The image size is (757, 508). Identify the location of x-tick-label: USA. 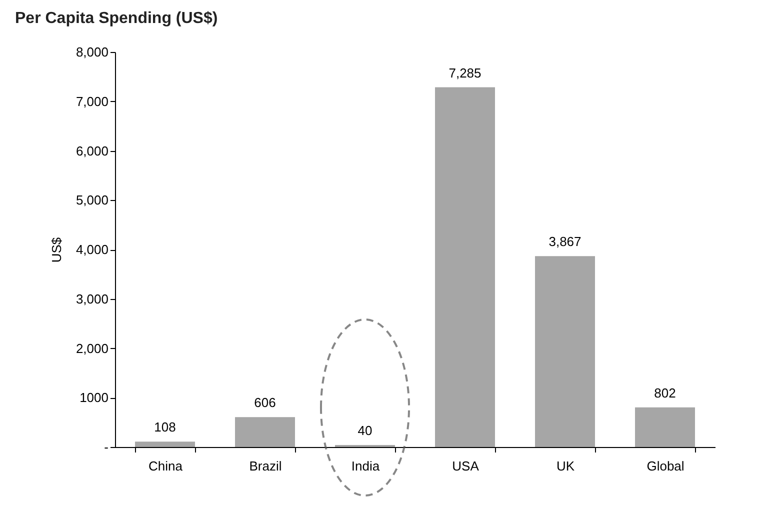
(466, 466).